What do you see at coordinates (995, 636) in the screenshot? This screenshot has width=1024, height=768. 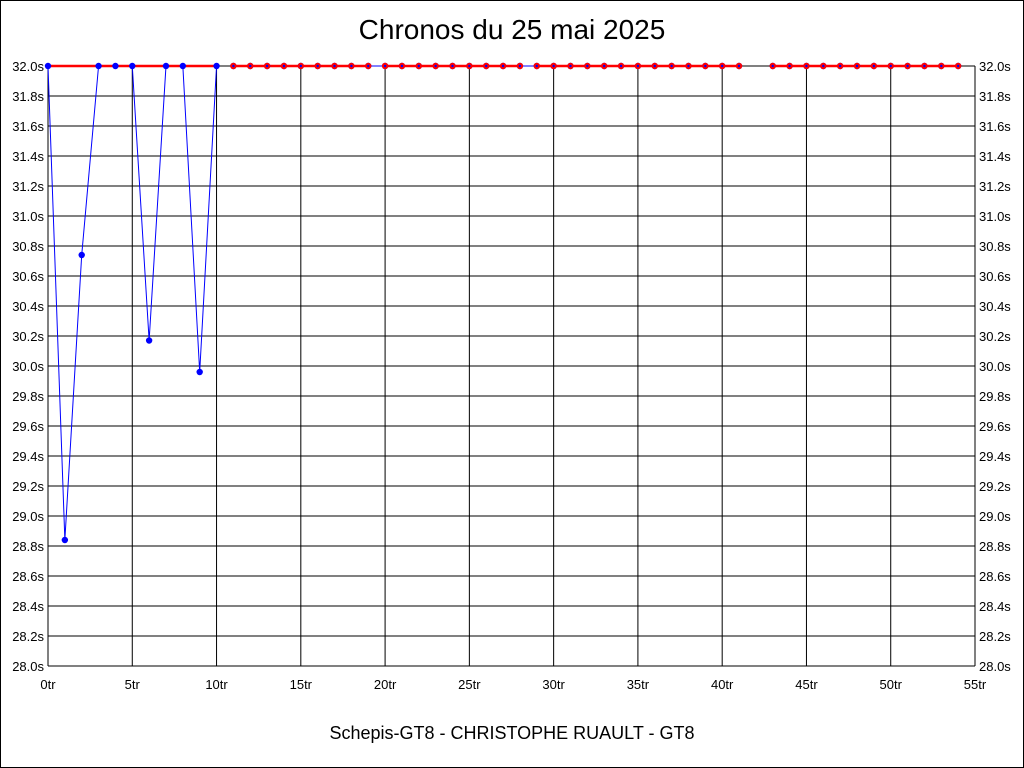 I see `y-tick-label-right: 28.2s` at bounding box center [995, 636].